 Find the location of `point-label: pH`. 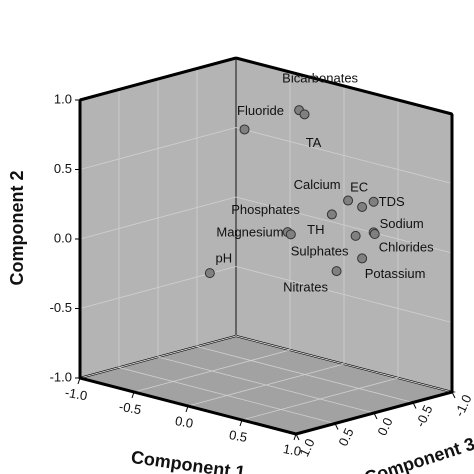

point-label: pH is located at coordinates (224, 258).